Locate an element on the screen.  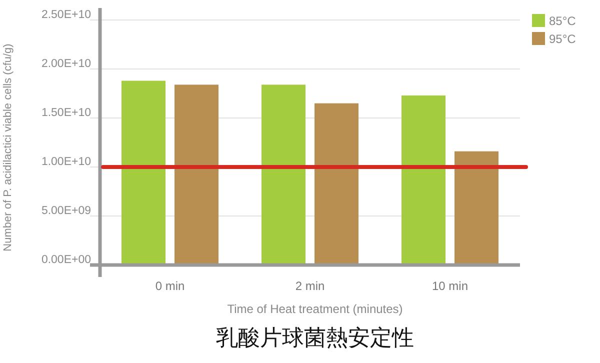
legend-label: 85°C is located at coordinates (562, 21).